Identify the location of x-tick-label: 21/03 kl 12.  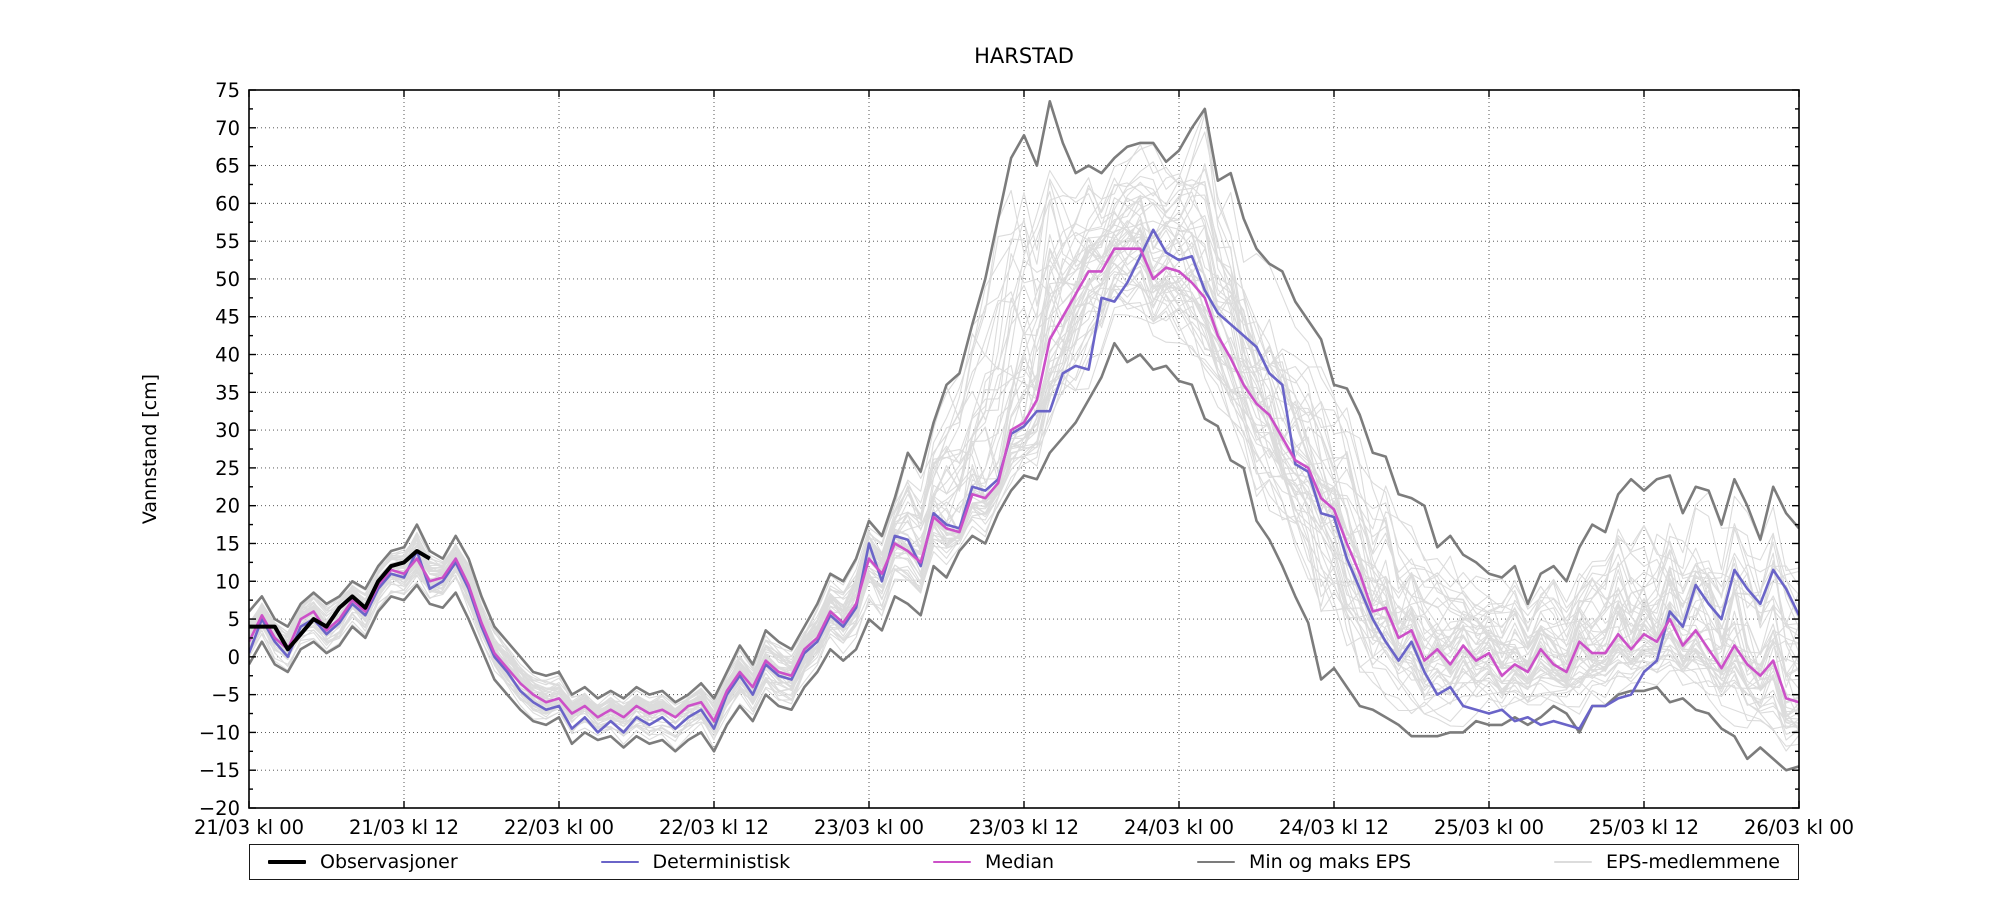
(404, 827).